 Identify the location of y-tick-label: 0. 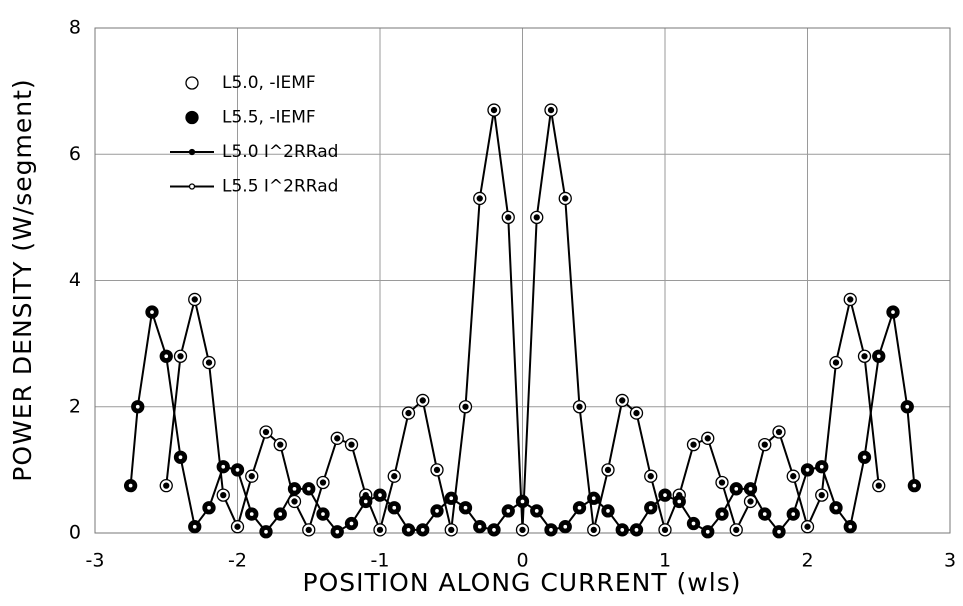
(75, 533).